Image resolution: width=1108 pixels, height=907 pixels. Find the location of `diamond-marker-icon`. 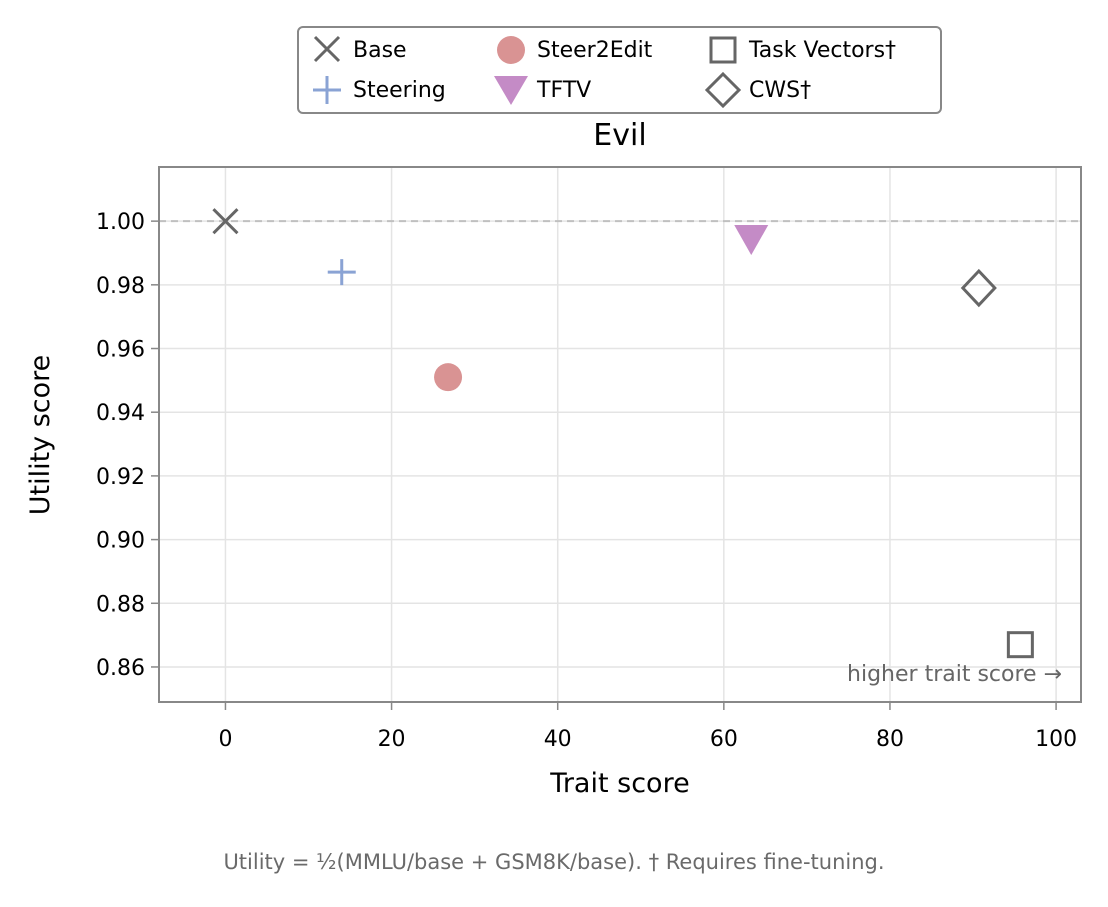

diamond-marker-icon is located at coordinates (723, 90).